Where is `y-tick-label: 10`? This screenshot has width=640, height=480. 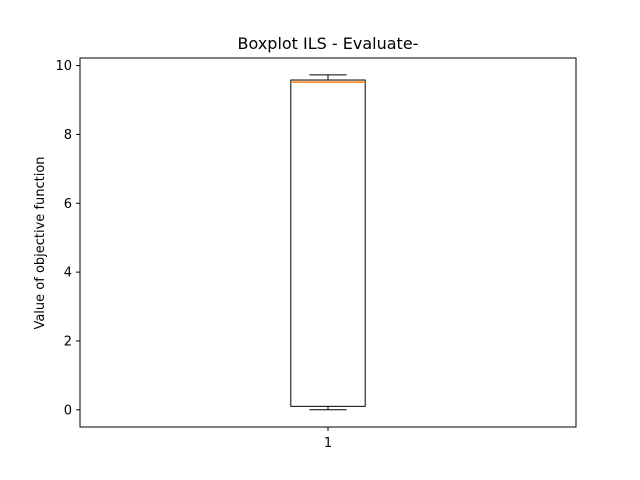 y-tick-label: 10 is located at coordinates (63, 66).